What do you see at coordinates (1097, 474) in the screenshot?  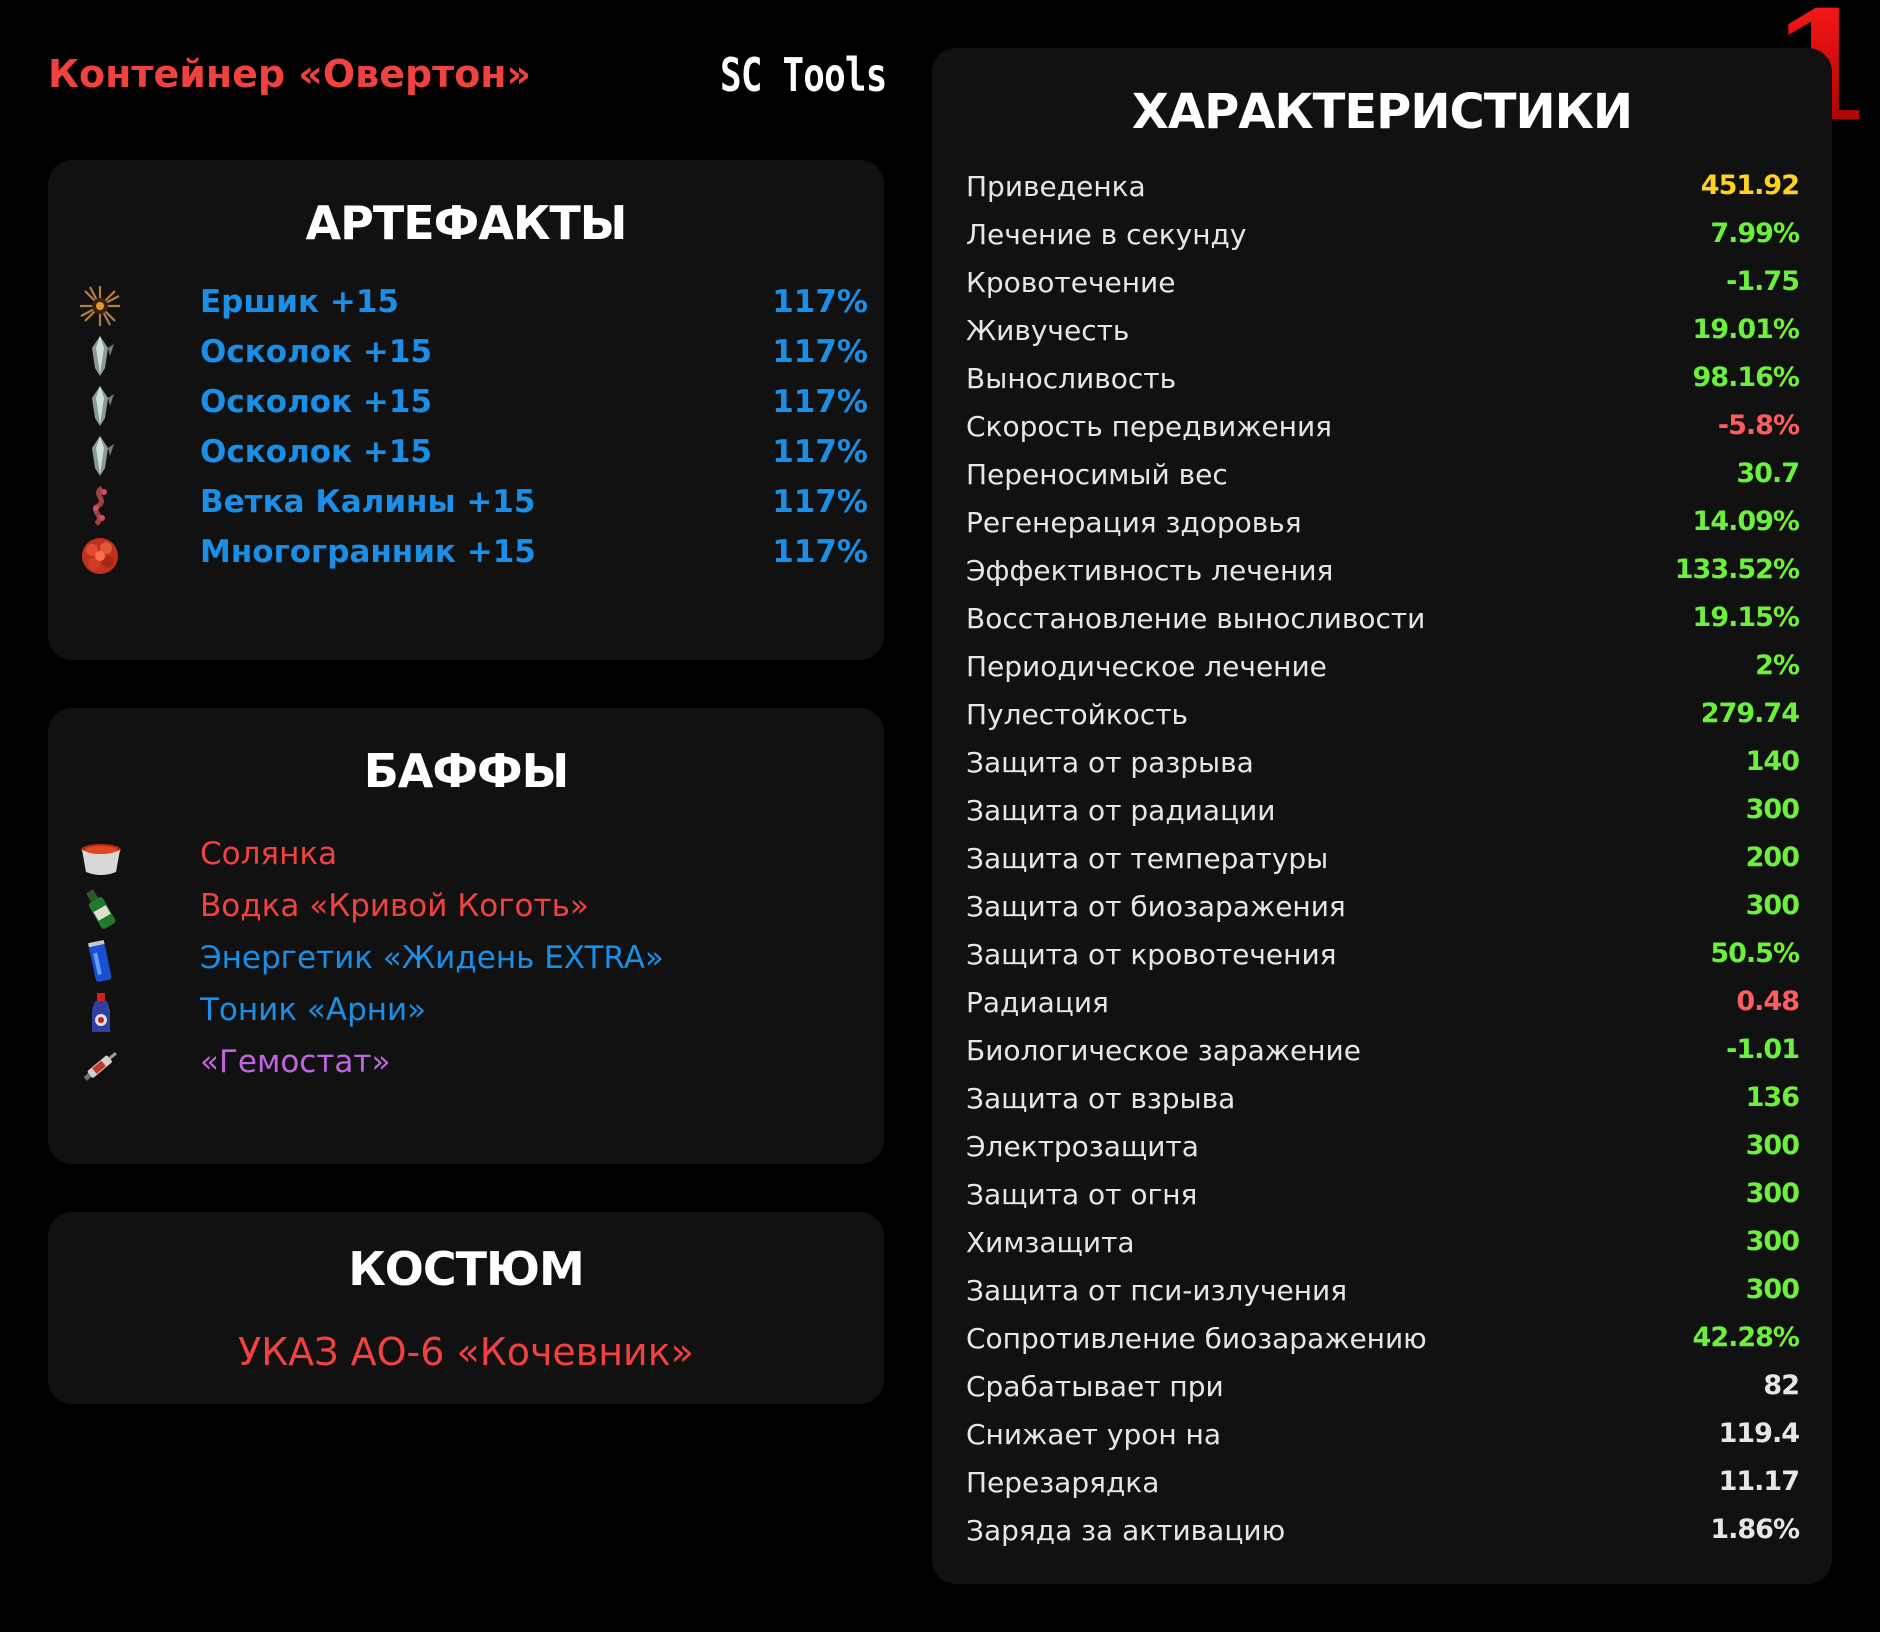 I see `stat-label: Переносимый вес` at bounding box center [1097, 474].